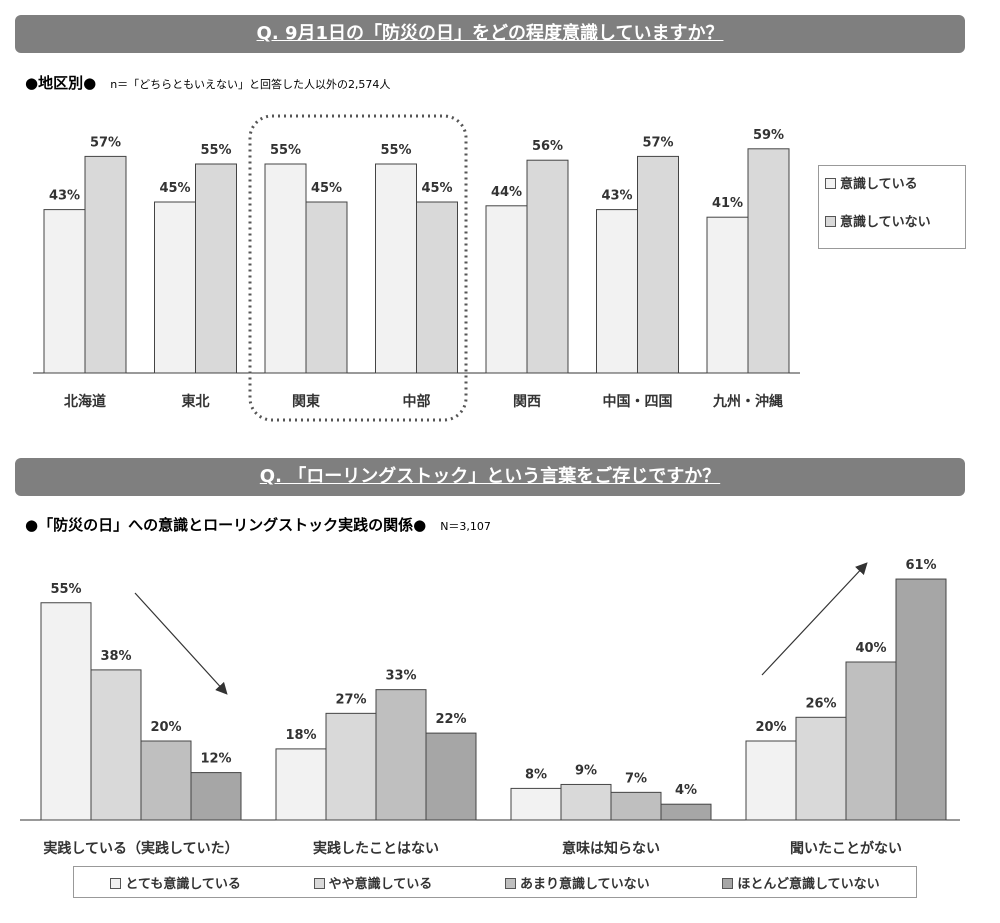  What do you see at coordinates (547, 146) in the screenshot?
I see `data-label: 56%` at bounding box center [547, 146].